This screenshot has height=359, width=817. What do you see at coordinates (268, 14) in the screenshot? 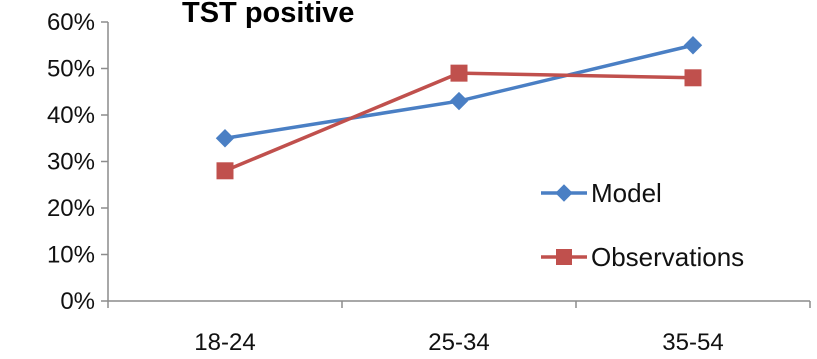
I see `chart-title: TST positive` at bounding box center [268, 14].